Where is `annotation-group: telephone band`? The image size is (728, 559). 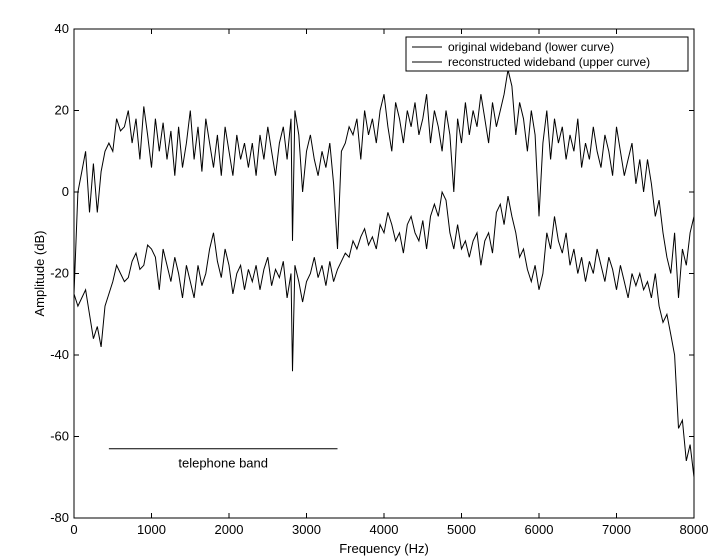 annotation-group: telephone band is located at coordinates (223, 459).